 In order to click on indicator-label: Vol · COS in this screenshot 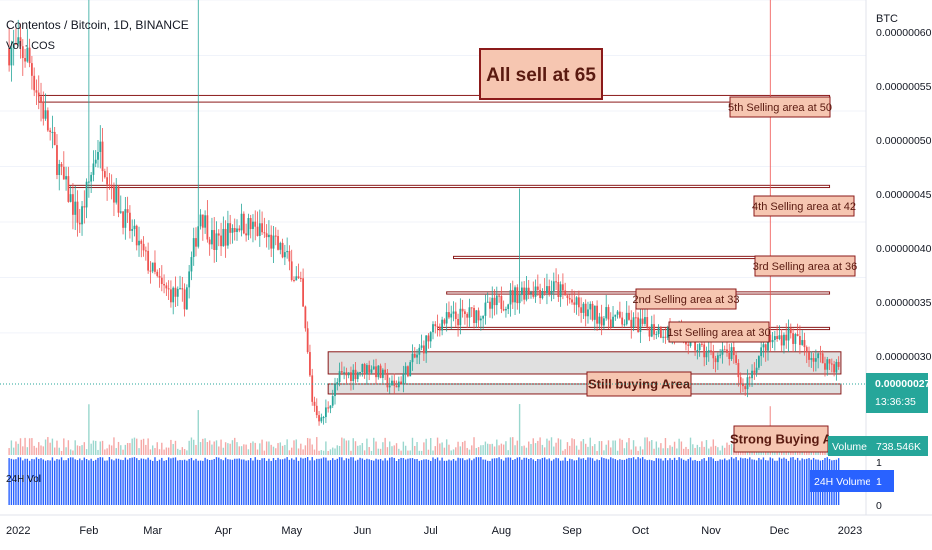, I will do `click(30, 46)`.